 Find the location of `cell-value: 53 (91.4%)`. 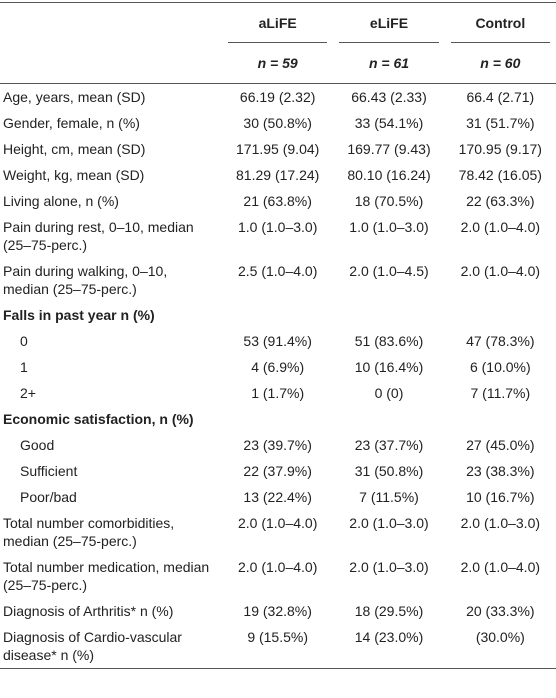

cell-value: 53 (91.4%) is located at coordinates (277, 341).